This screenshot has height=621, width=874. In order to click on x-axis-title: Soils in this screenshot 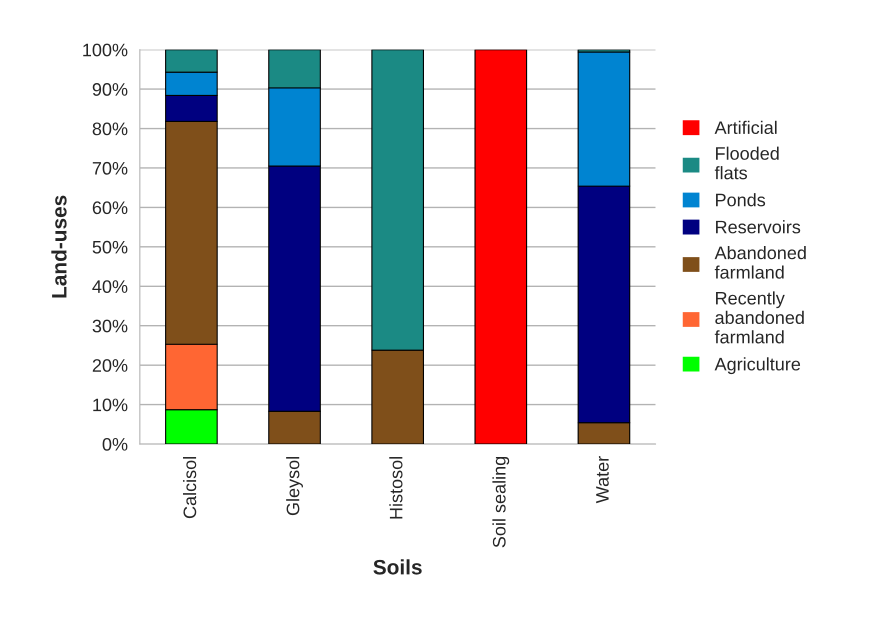, I will do `click(397, 567)`.